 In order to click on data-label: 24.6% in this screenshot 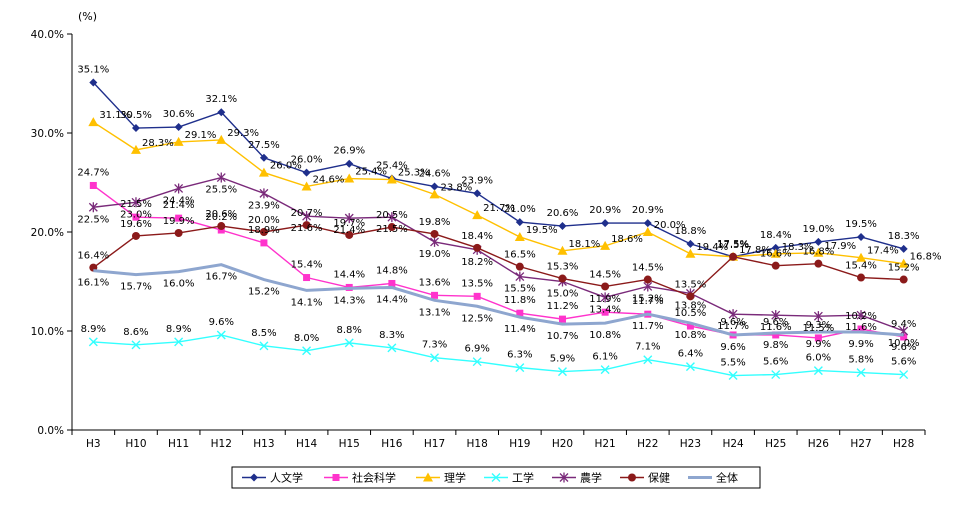, I will do `click(329, 179)`.